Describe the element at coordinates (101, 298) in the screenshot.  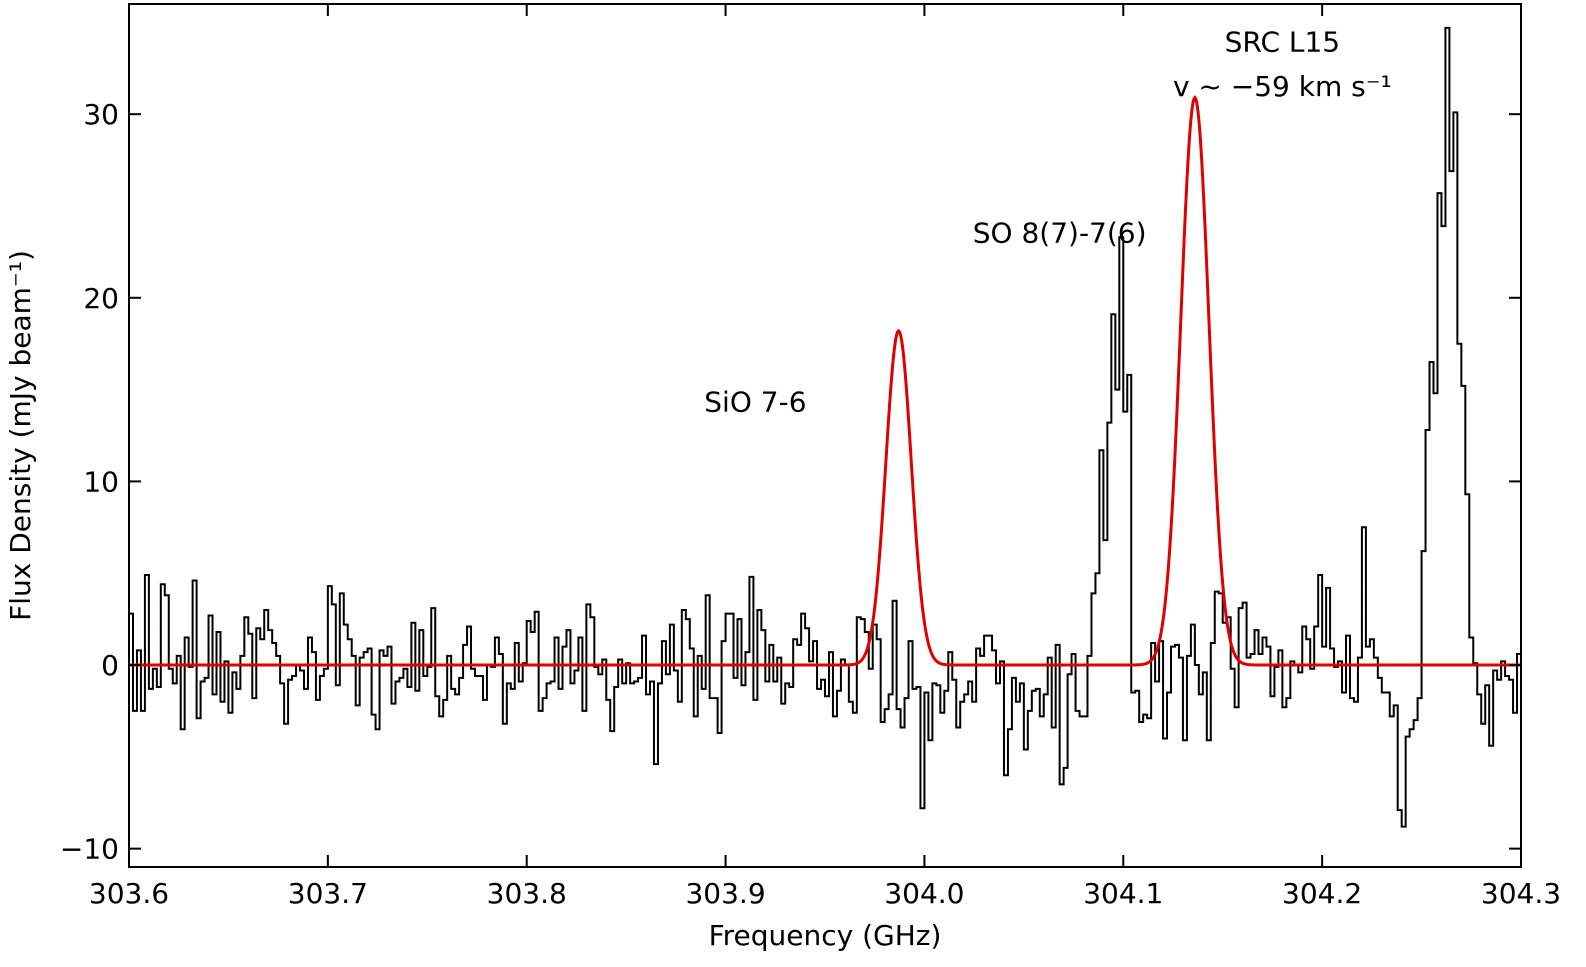
I see `y-tick-label: 20` at that location.